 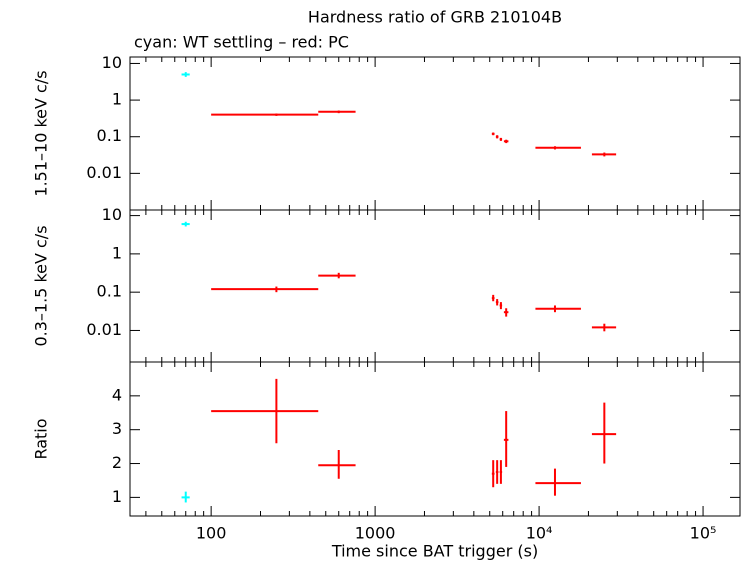 I want to click on y-axis-label: 0.3–1.5 keV c/s, so click(x=41, y=285).